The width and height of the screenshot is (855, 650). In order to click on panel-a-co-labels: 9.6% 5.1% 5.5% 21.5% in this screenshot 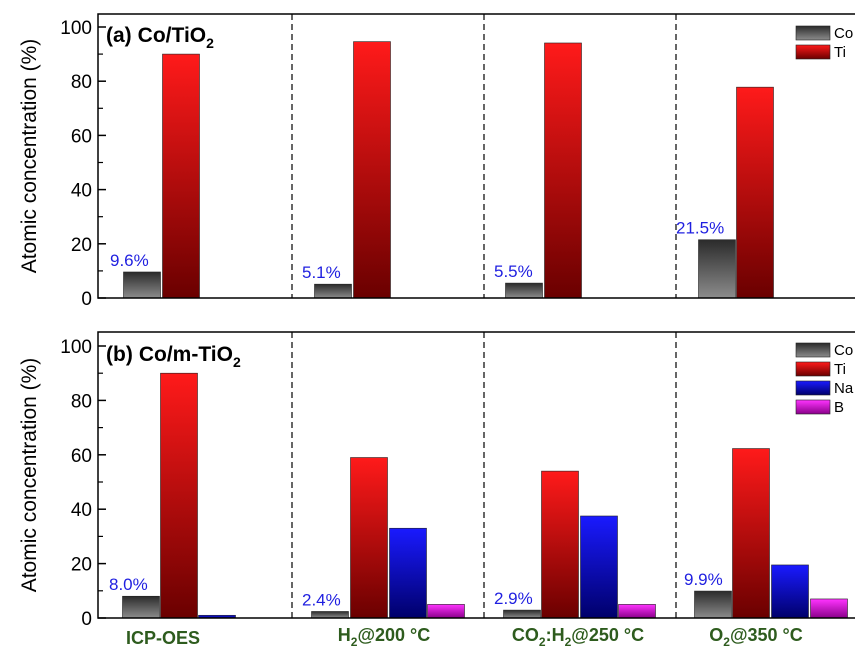, I will do `click(417, 250)`.